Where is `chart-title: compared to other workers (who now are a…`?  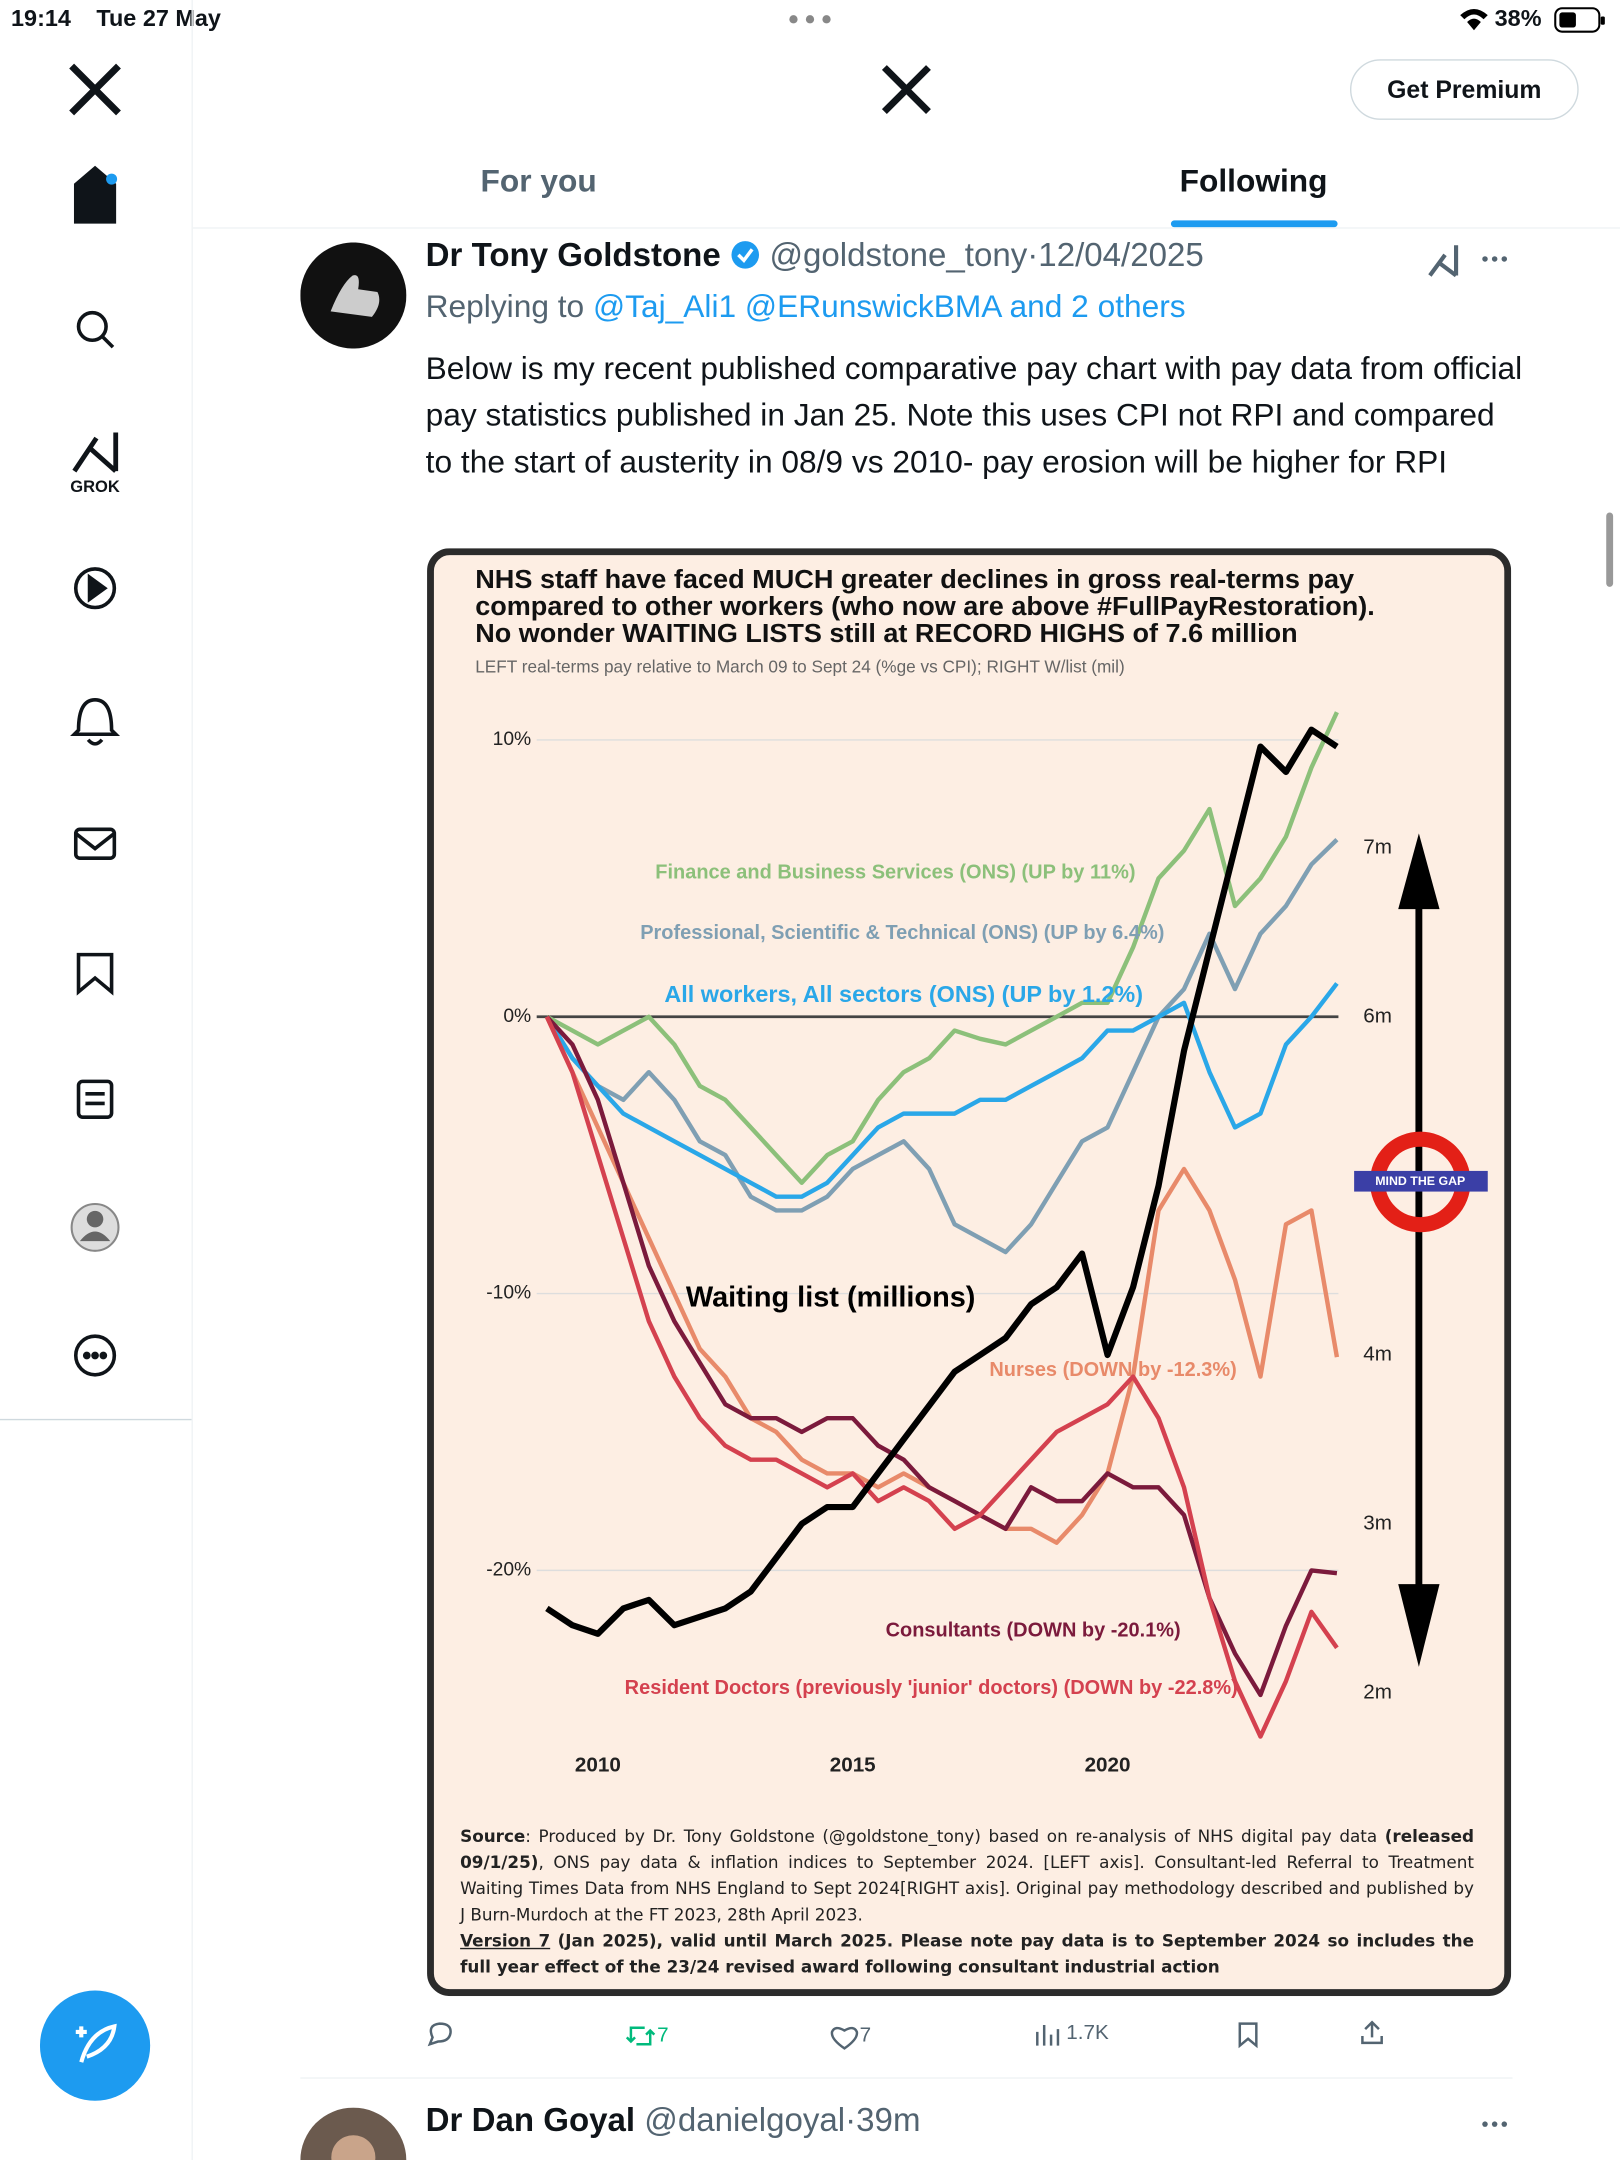 chart-title: compared to other workers (who now are a… is located at coordinates (925, 606).